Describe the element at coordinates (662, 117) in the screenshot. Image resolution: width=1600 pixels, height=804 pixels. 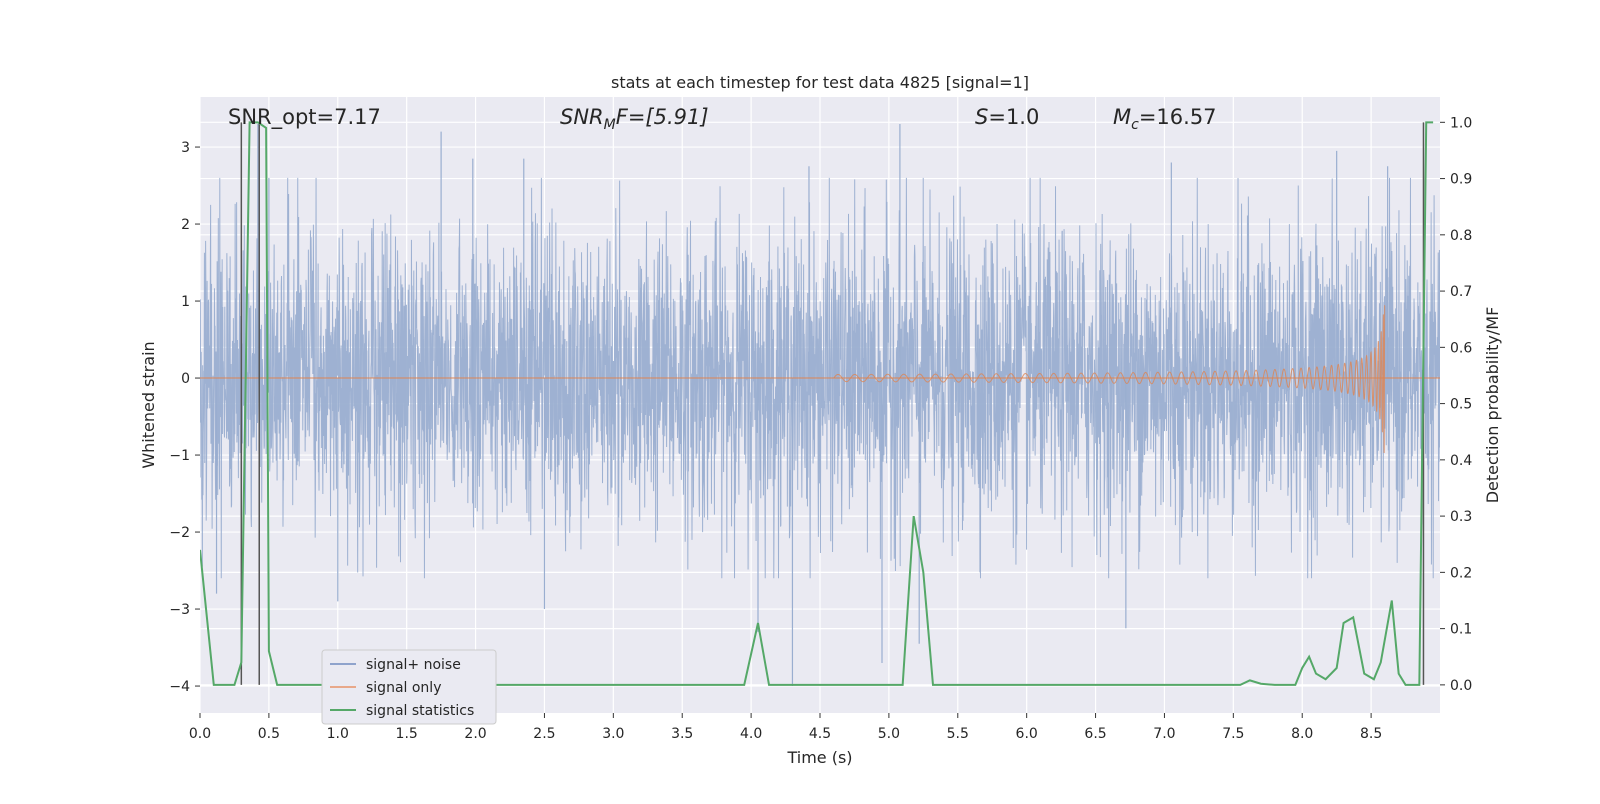
I see `annotation-snr-mf-rest: F=[5.91]` at that location.